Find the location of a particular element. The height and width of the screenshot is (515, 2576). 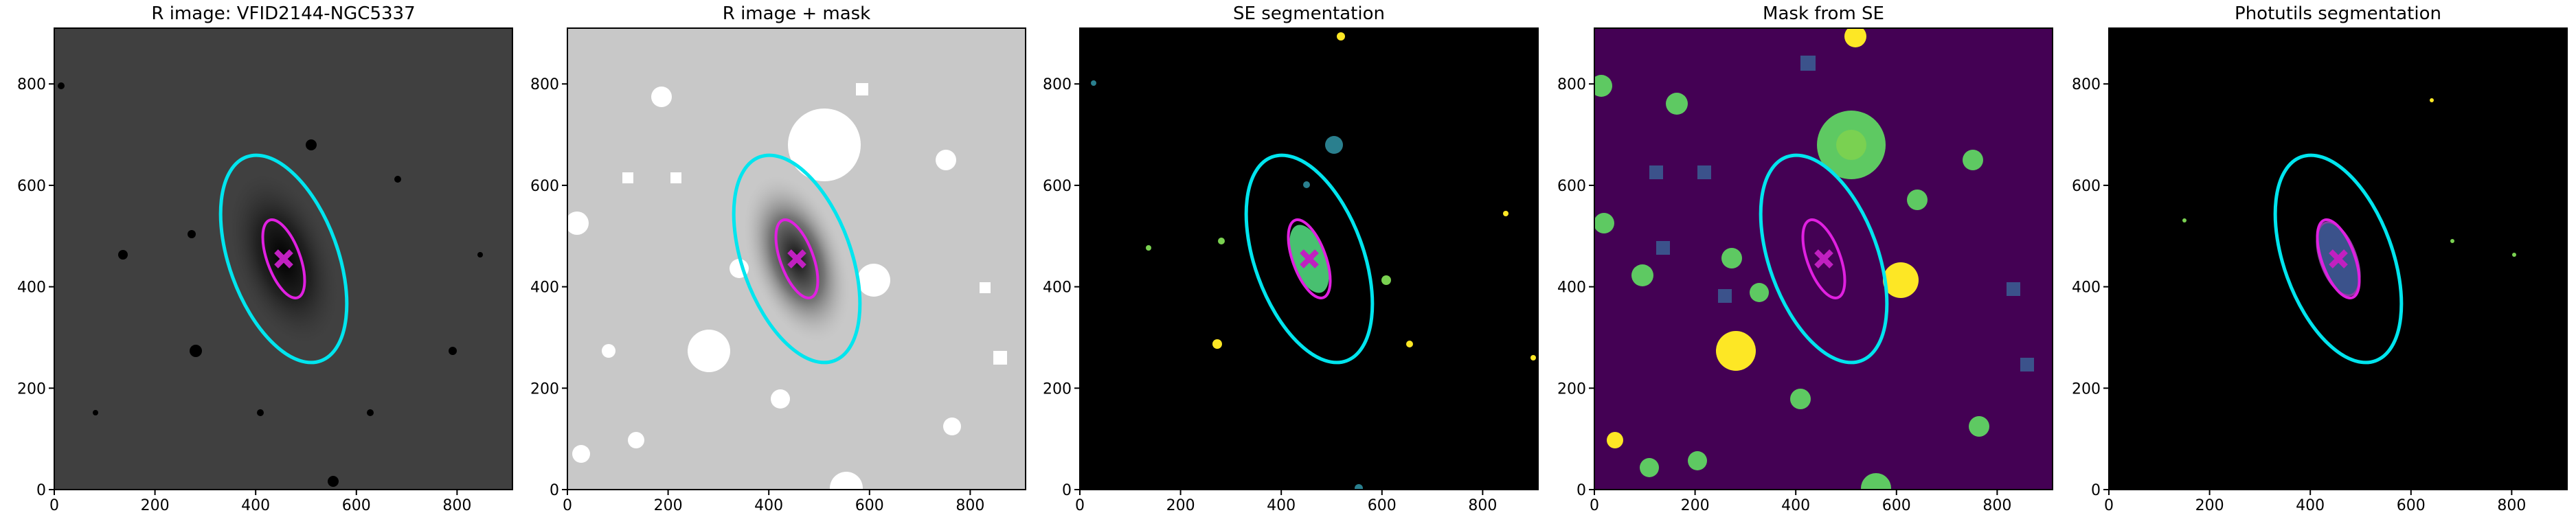

panel-title: SE segmentation is located at coordinates (1309, 13).